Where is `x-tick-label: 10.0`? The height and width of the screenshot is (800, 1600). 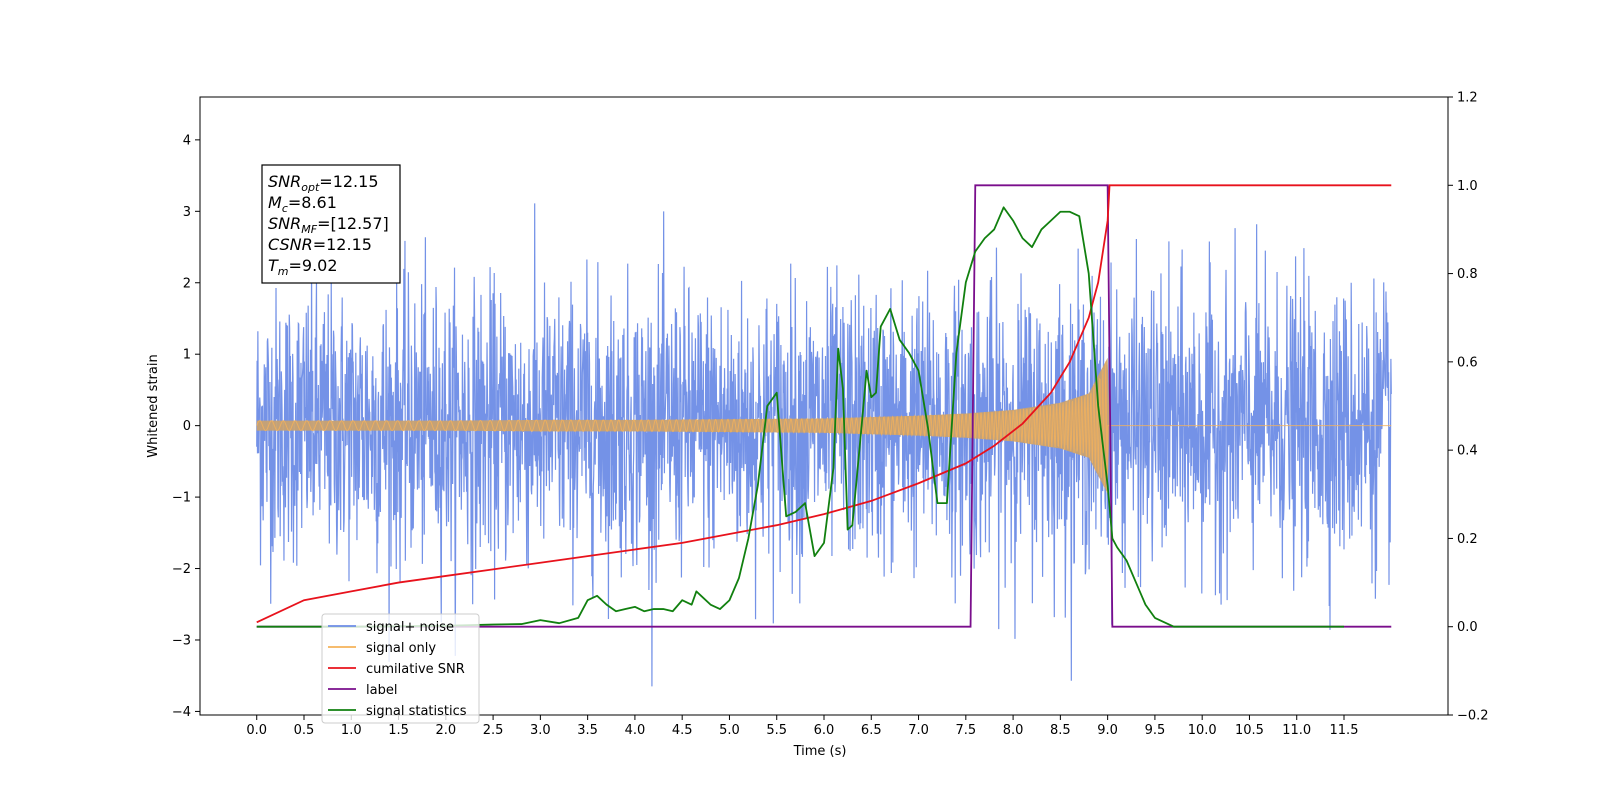
x-tick-label: 10.0 is located at coordinates (1202, 730).